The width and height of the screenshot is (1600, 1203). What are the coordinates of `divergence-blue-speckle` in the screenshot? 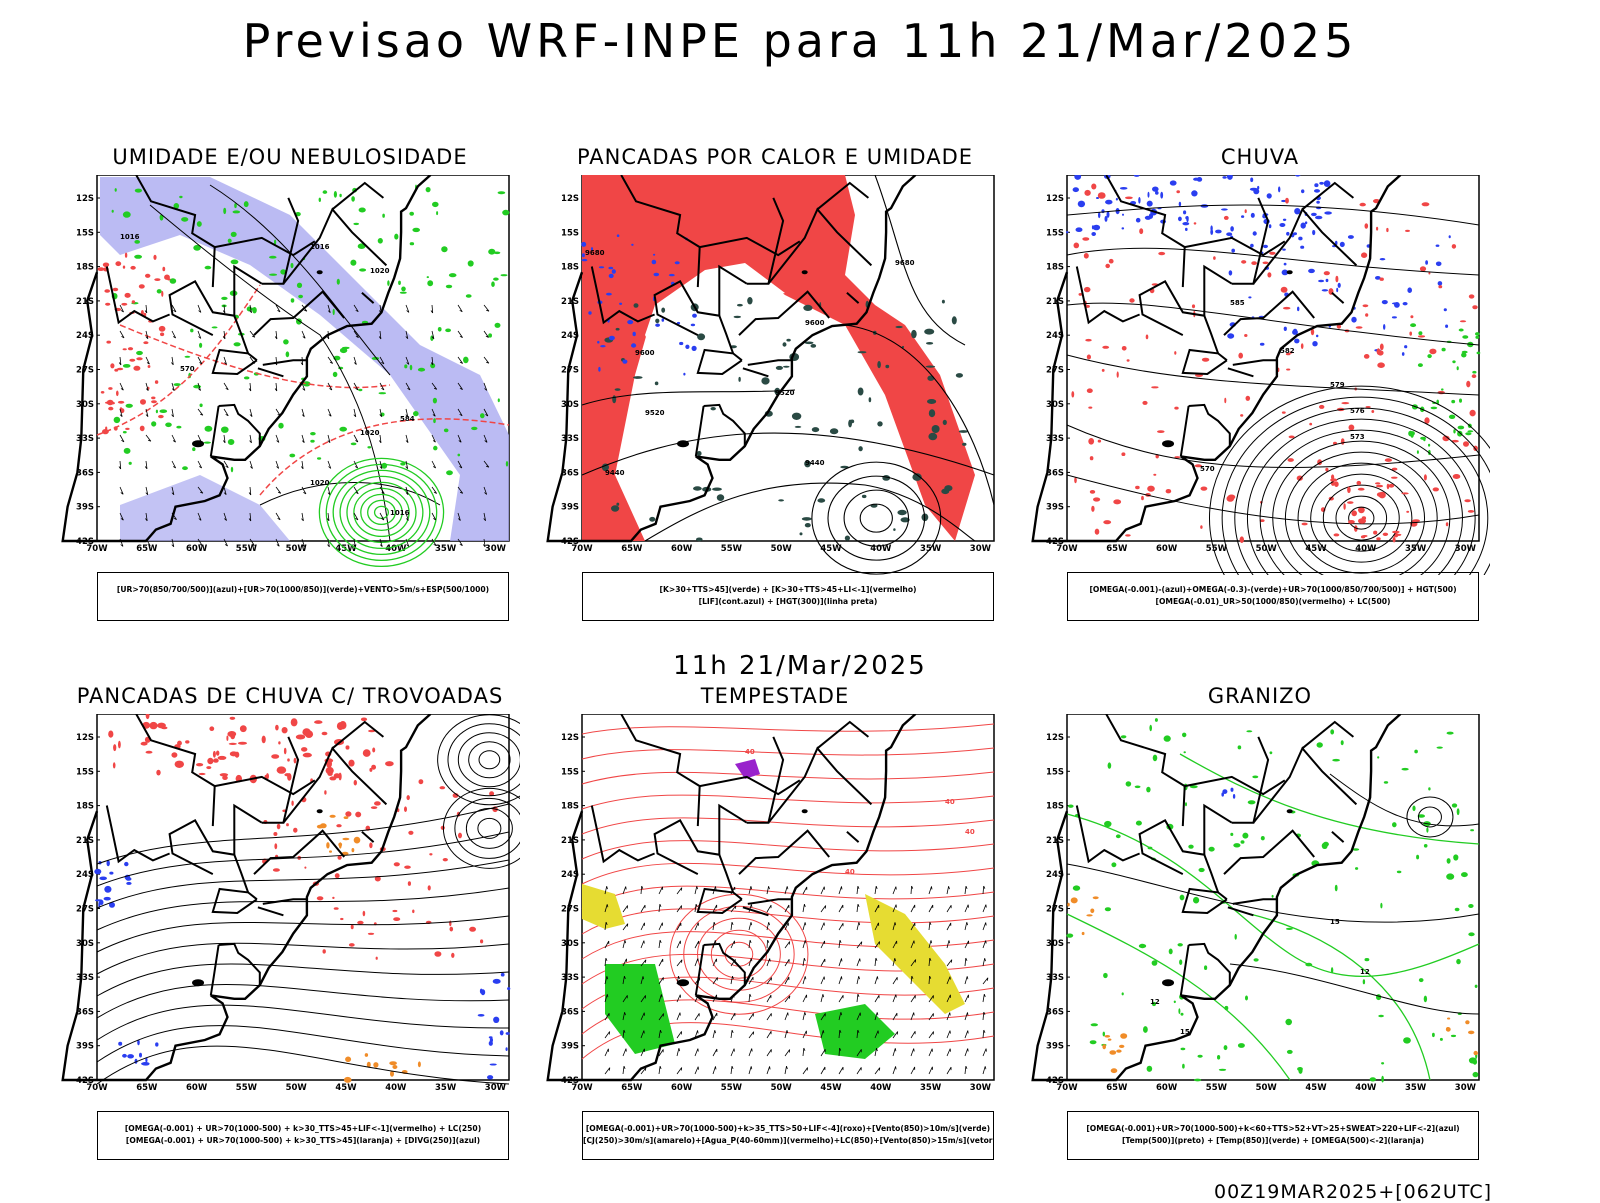 It's located at (113, 884).